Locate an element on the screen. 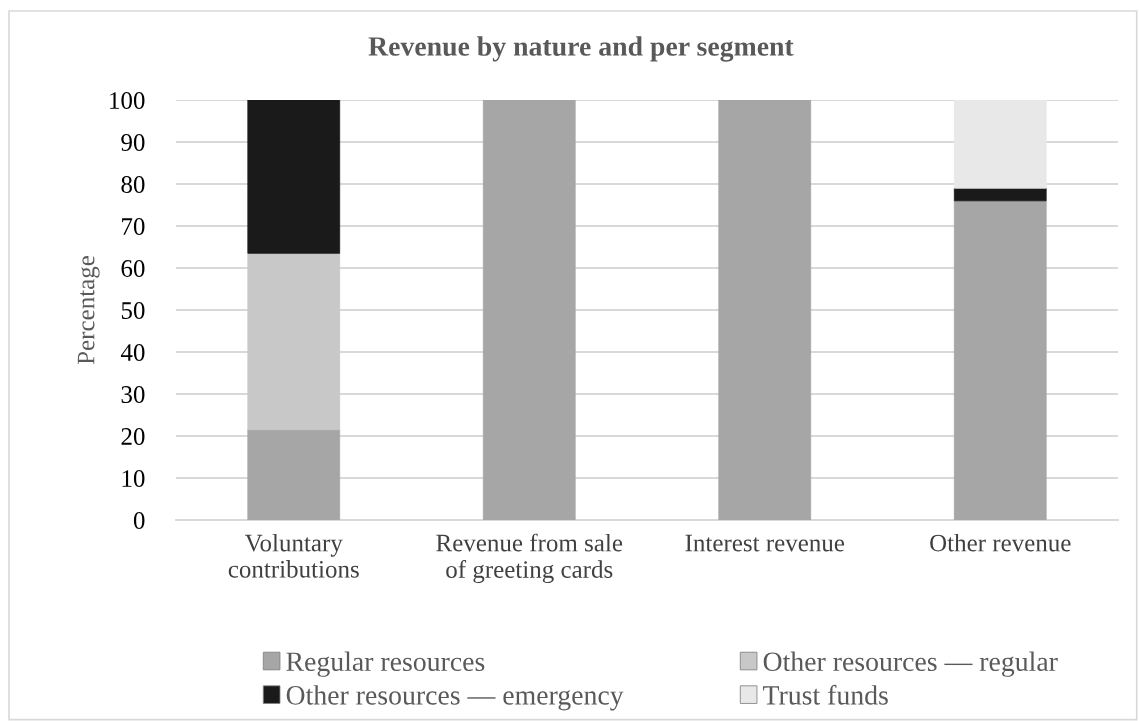 This screenshot has width=1139, height=721. x-tick-label: Other revenue is located at coordinates (1000, 542).